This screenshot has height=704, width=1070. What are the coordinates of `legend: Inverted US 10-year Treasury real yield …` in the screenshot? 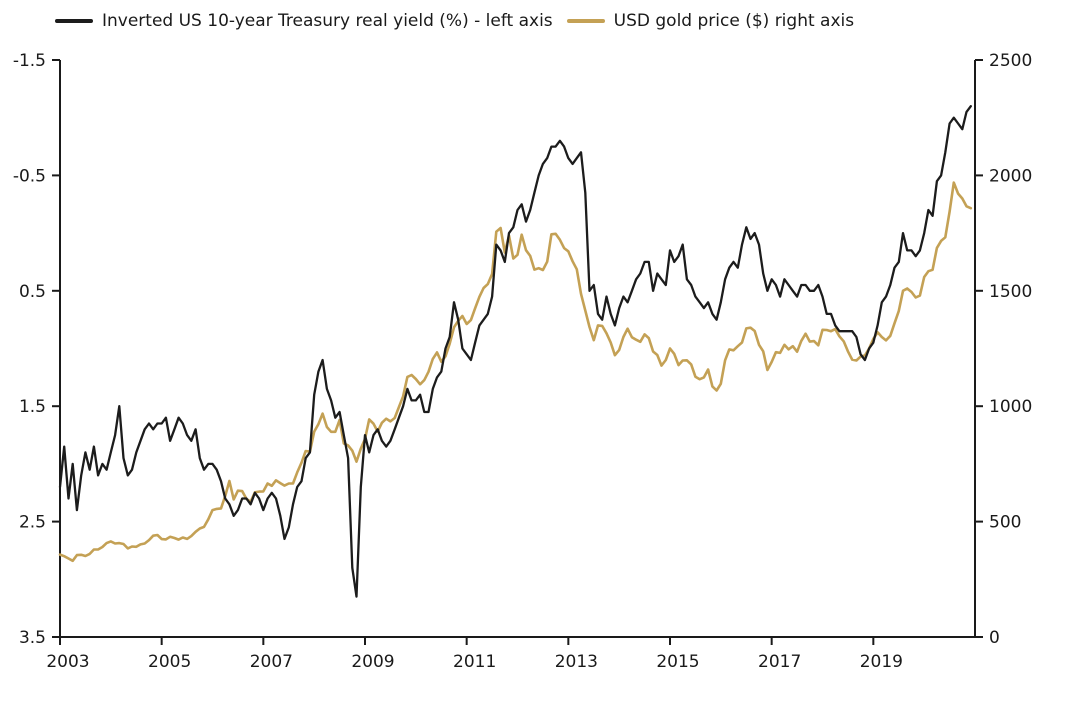 It's located at (562, 21).